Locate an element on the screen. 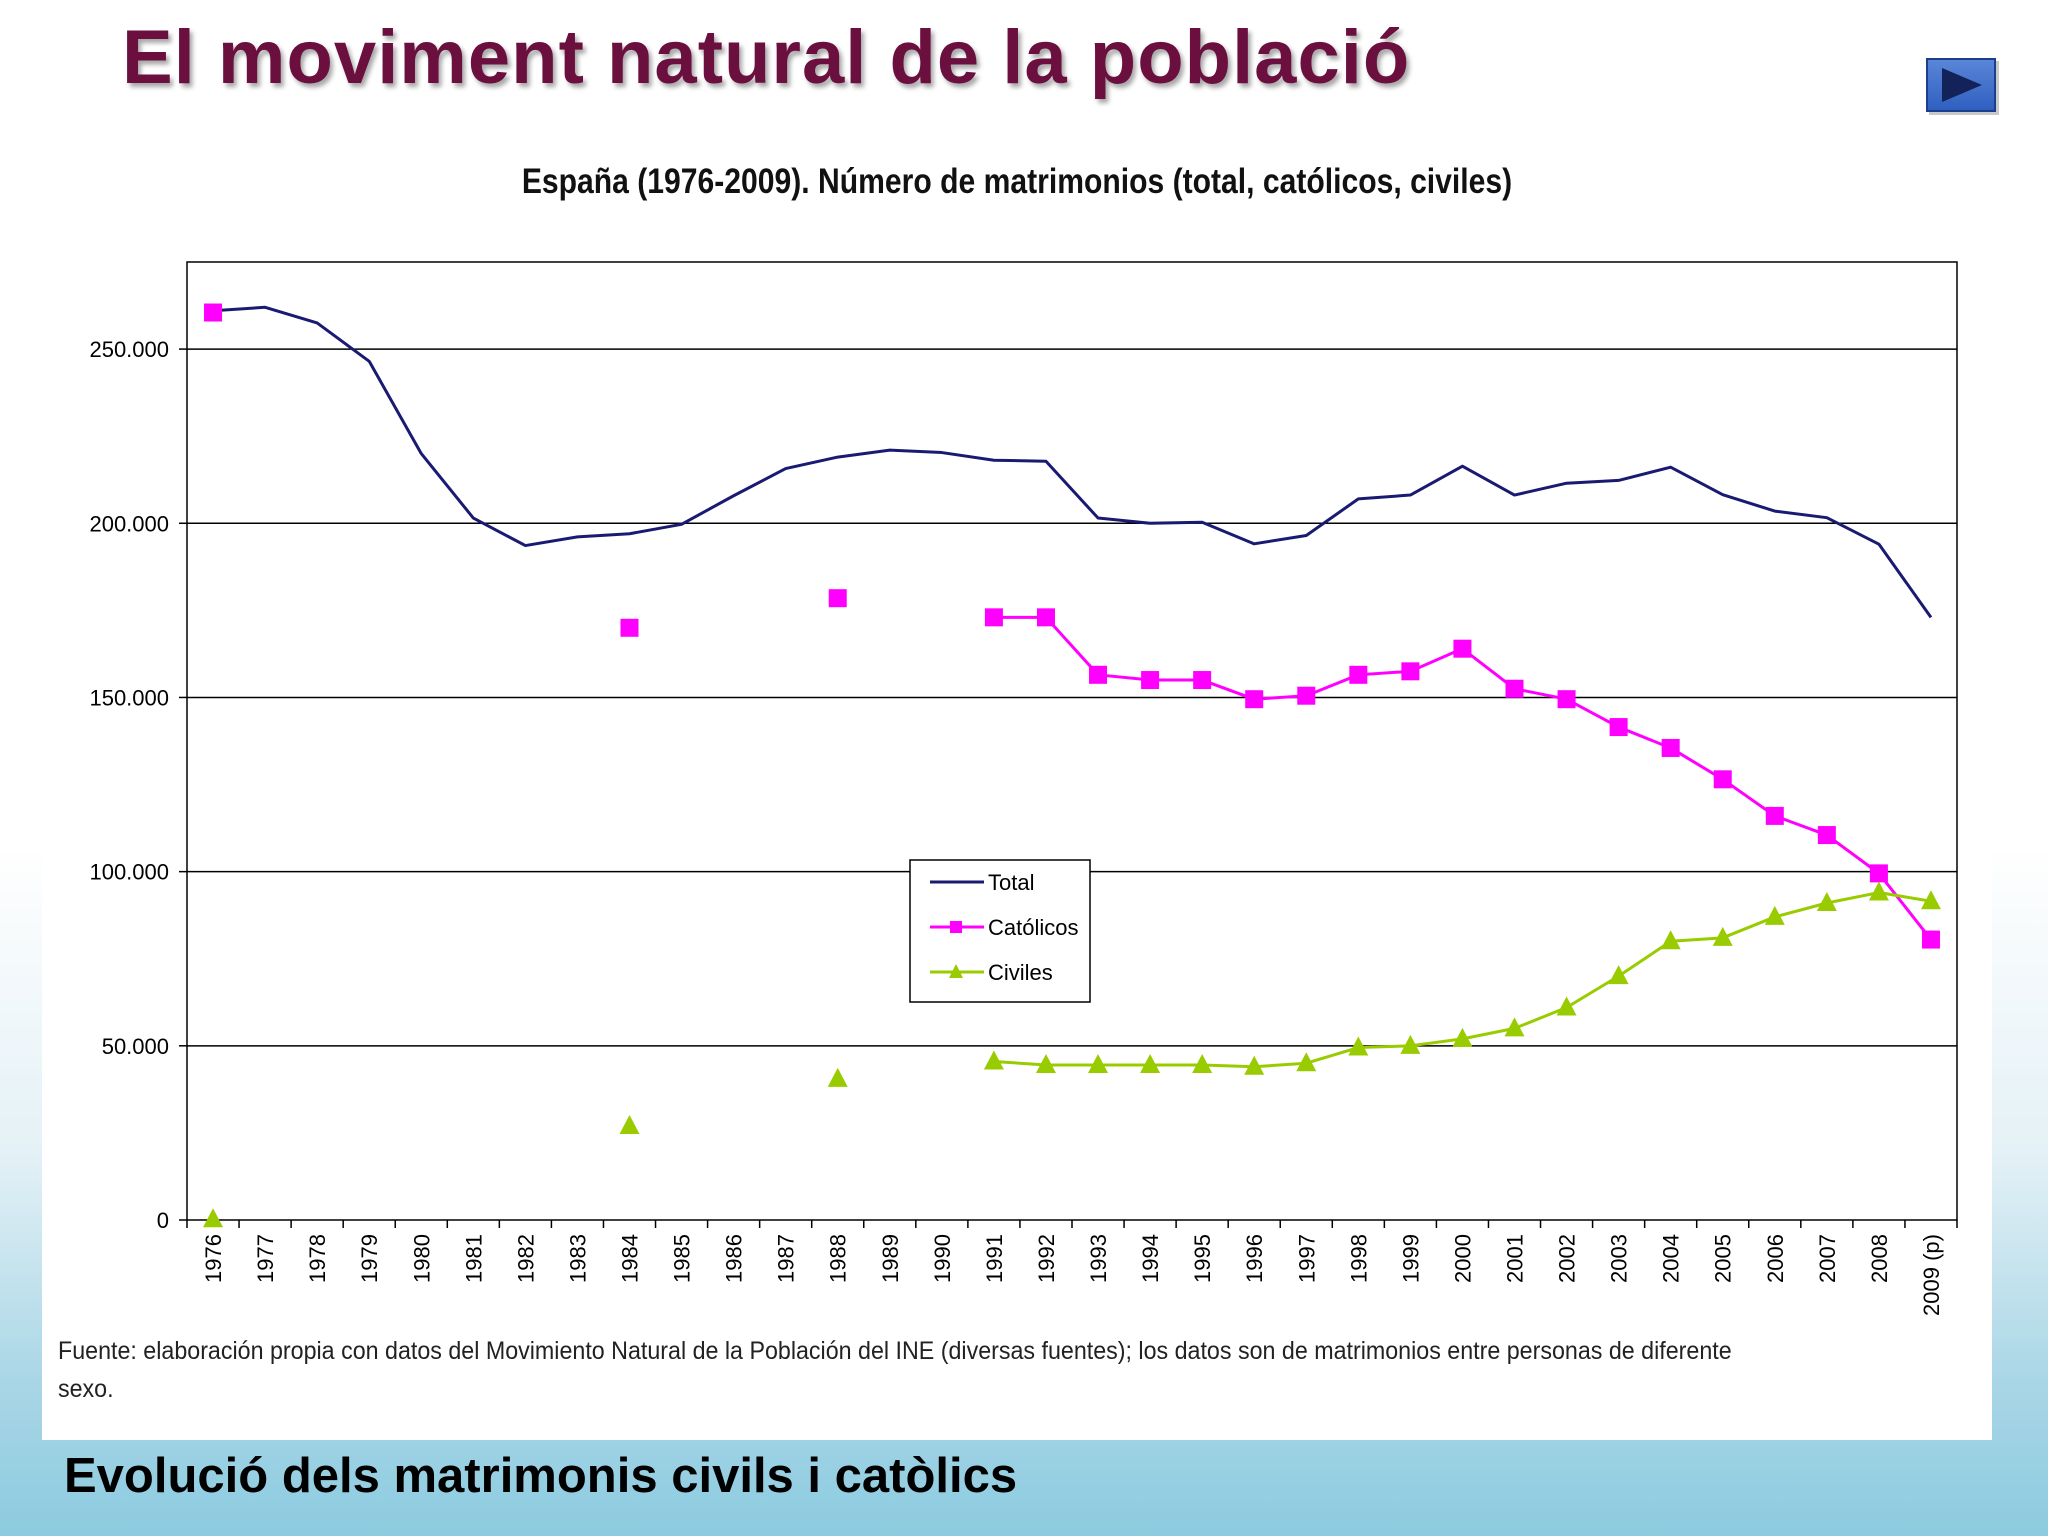 This screenshot has height=1536, width=2048. x-tick-label: 2003 is located at coordinates (1619, 1258).